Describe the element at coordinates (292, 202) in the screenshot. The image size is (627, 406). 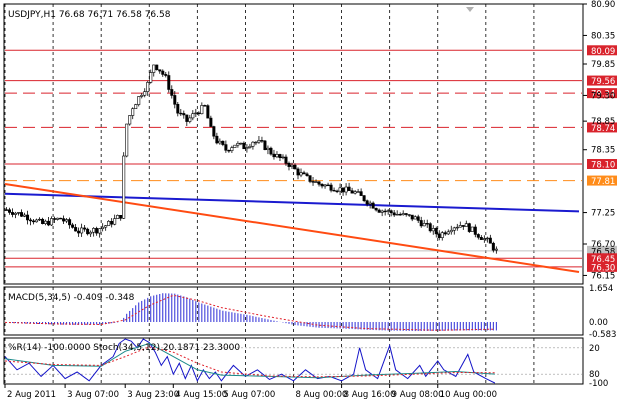
I see `blue-trendline` at that location.